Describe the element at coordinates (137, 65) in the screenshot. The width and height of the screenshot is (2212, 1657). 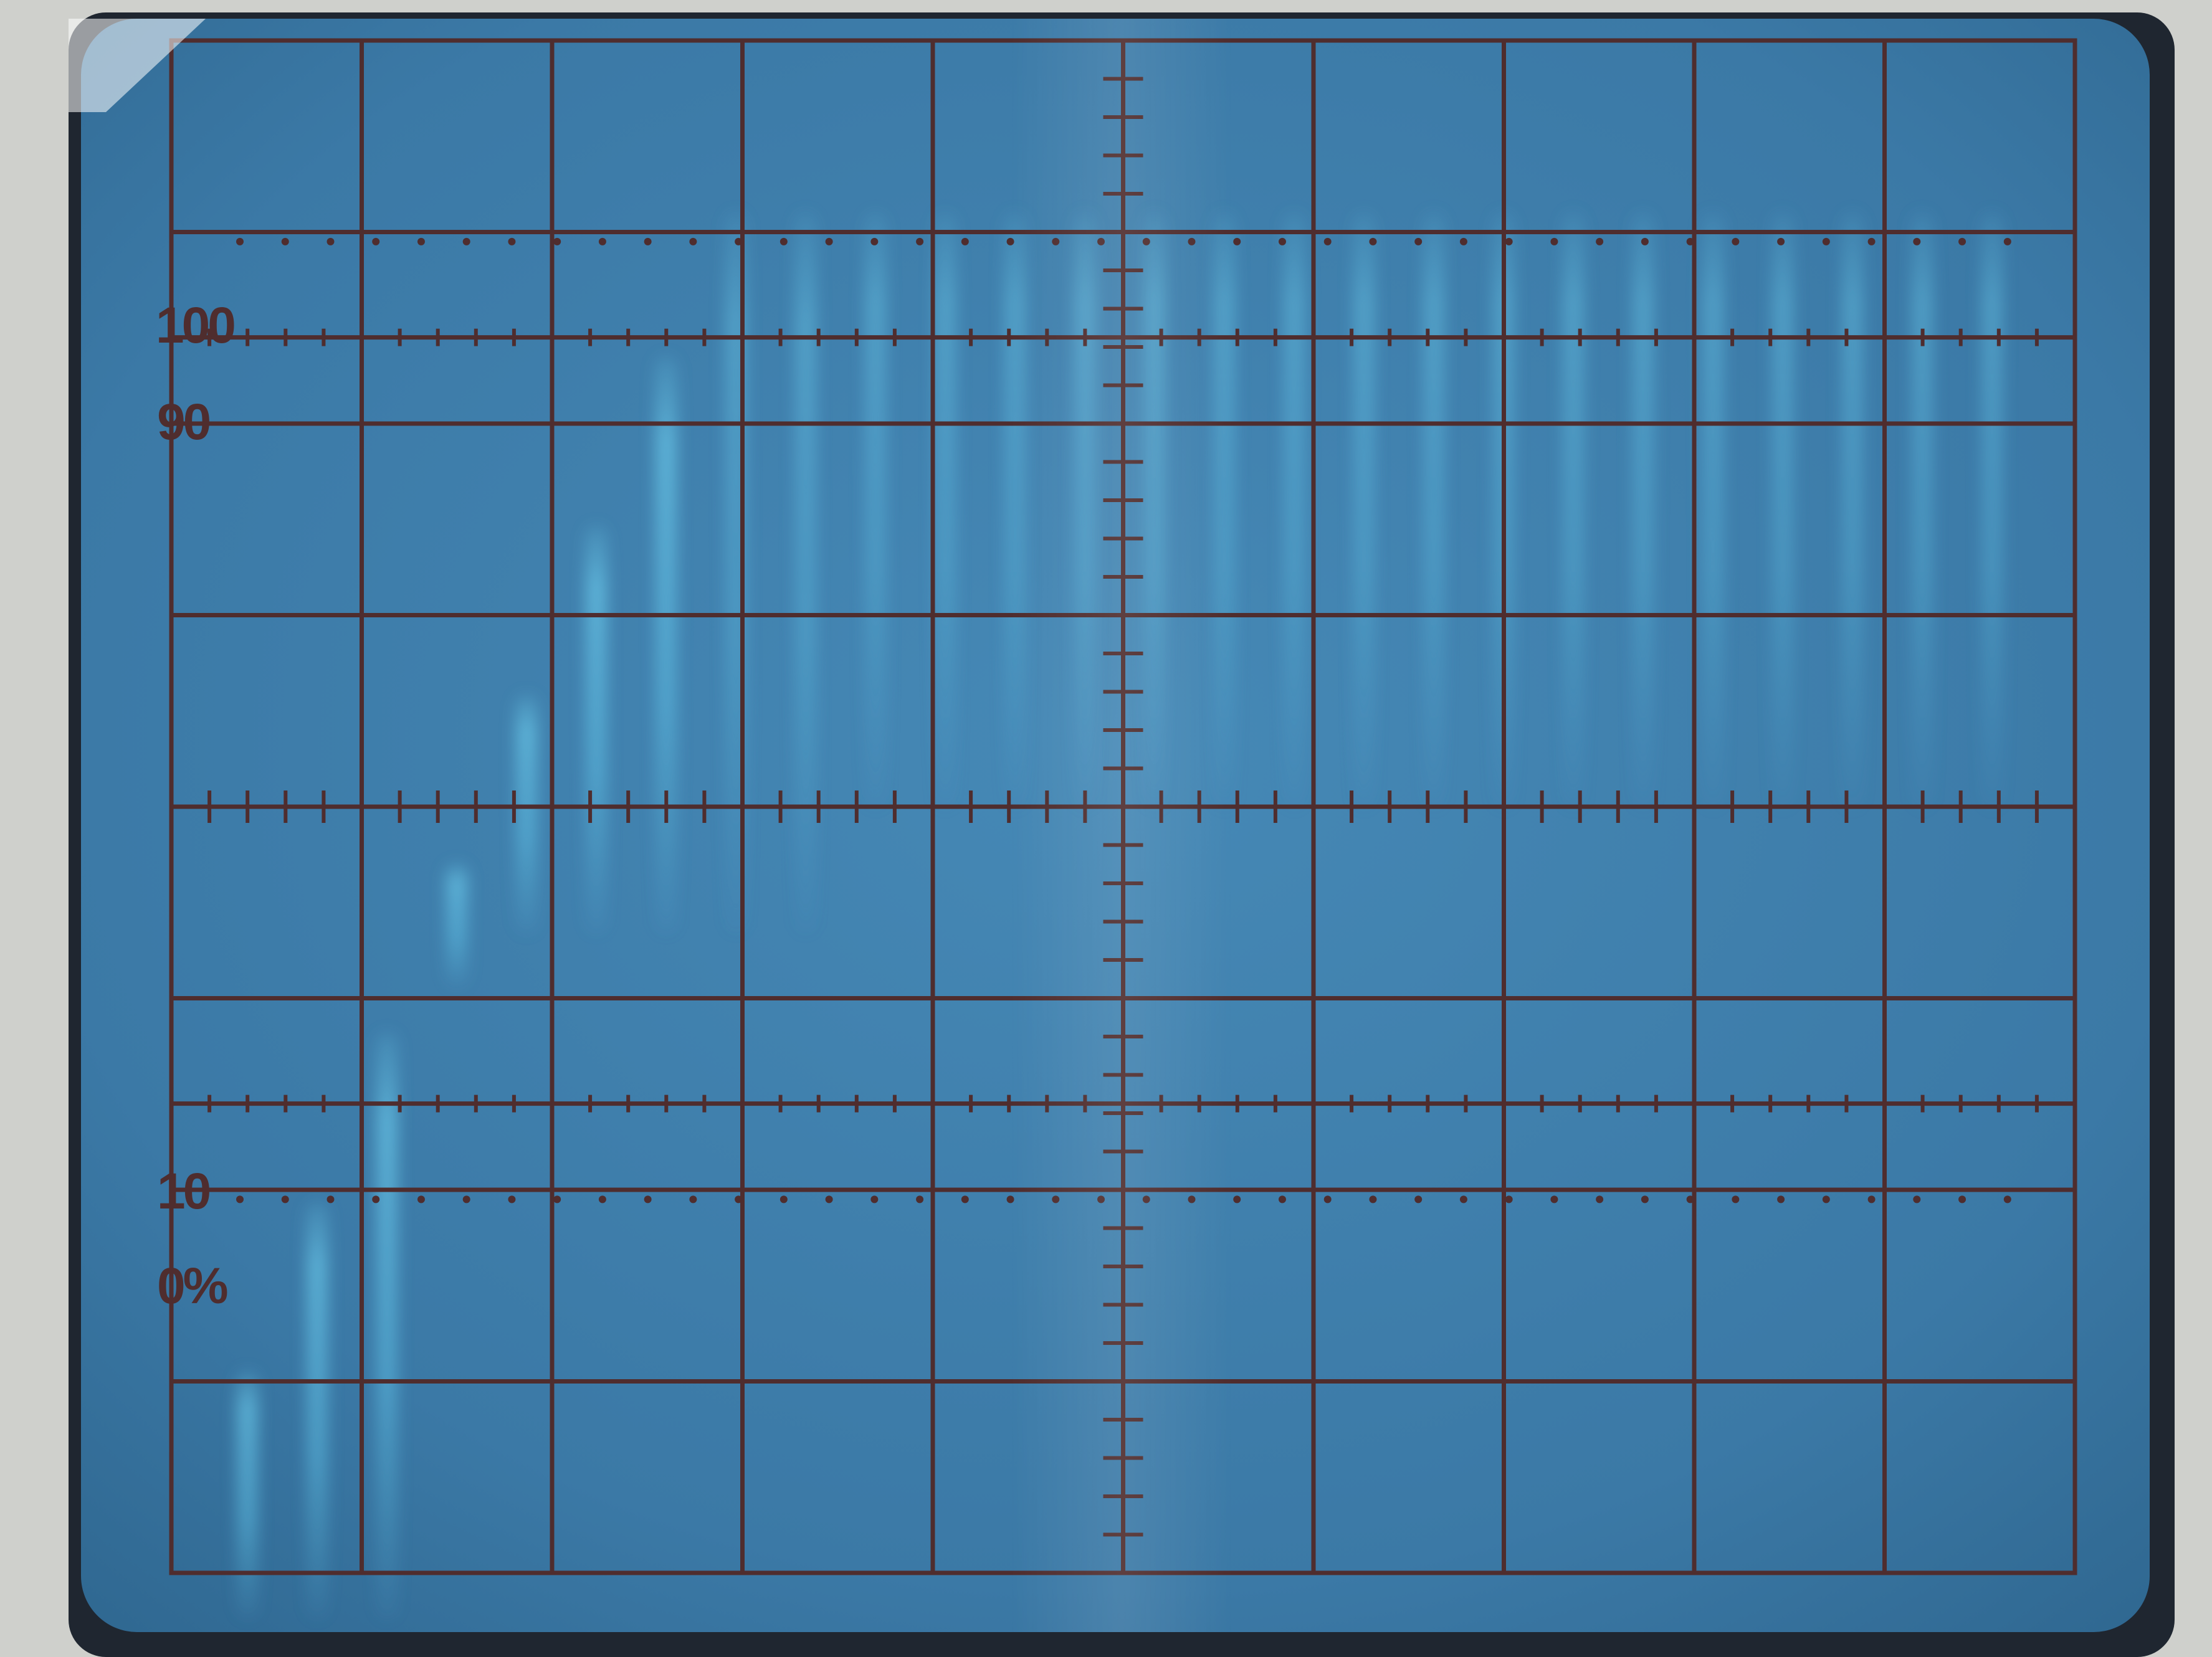
I see `glass-glare` at that location.